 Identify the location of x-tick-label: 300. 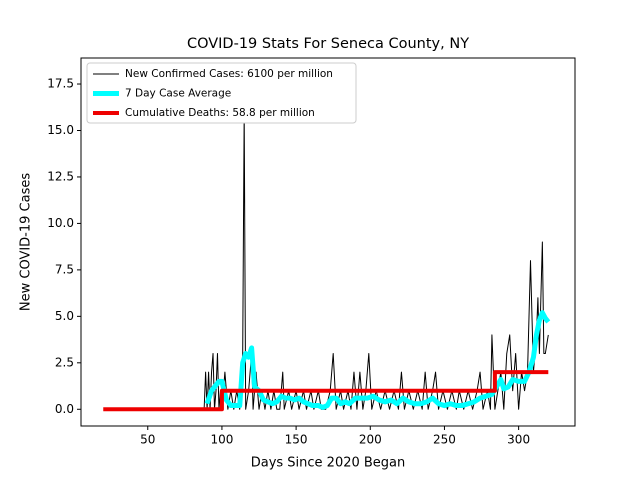
(518, 440).